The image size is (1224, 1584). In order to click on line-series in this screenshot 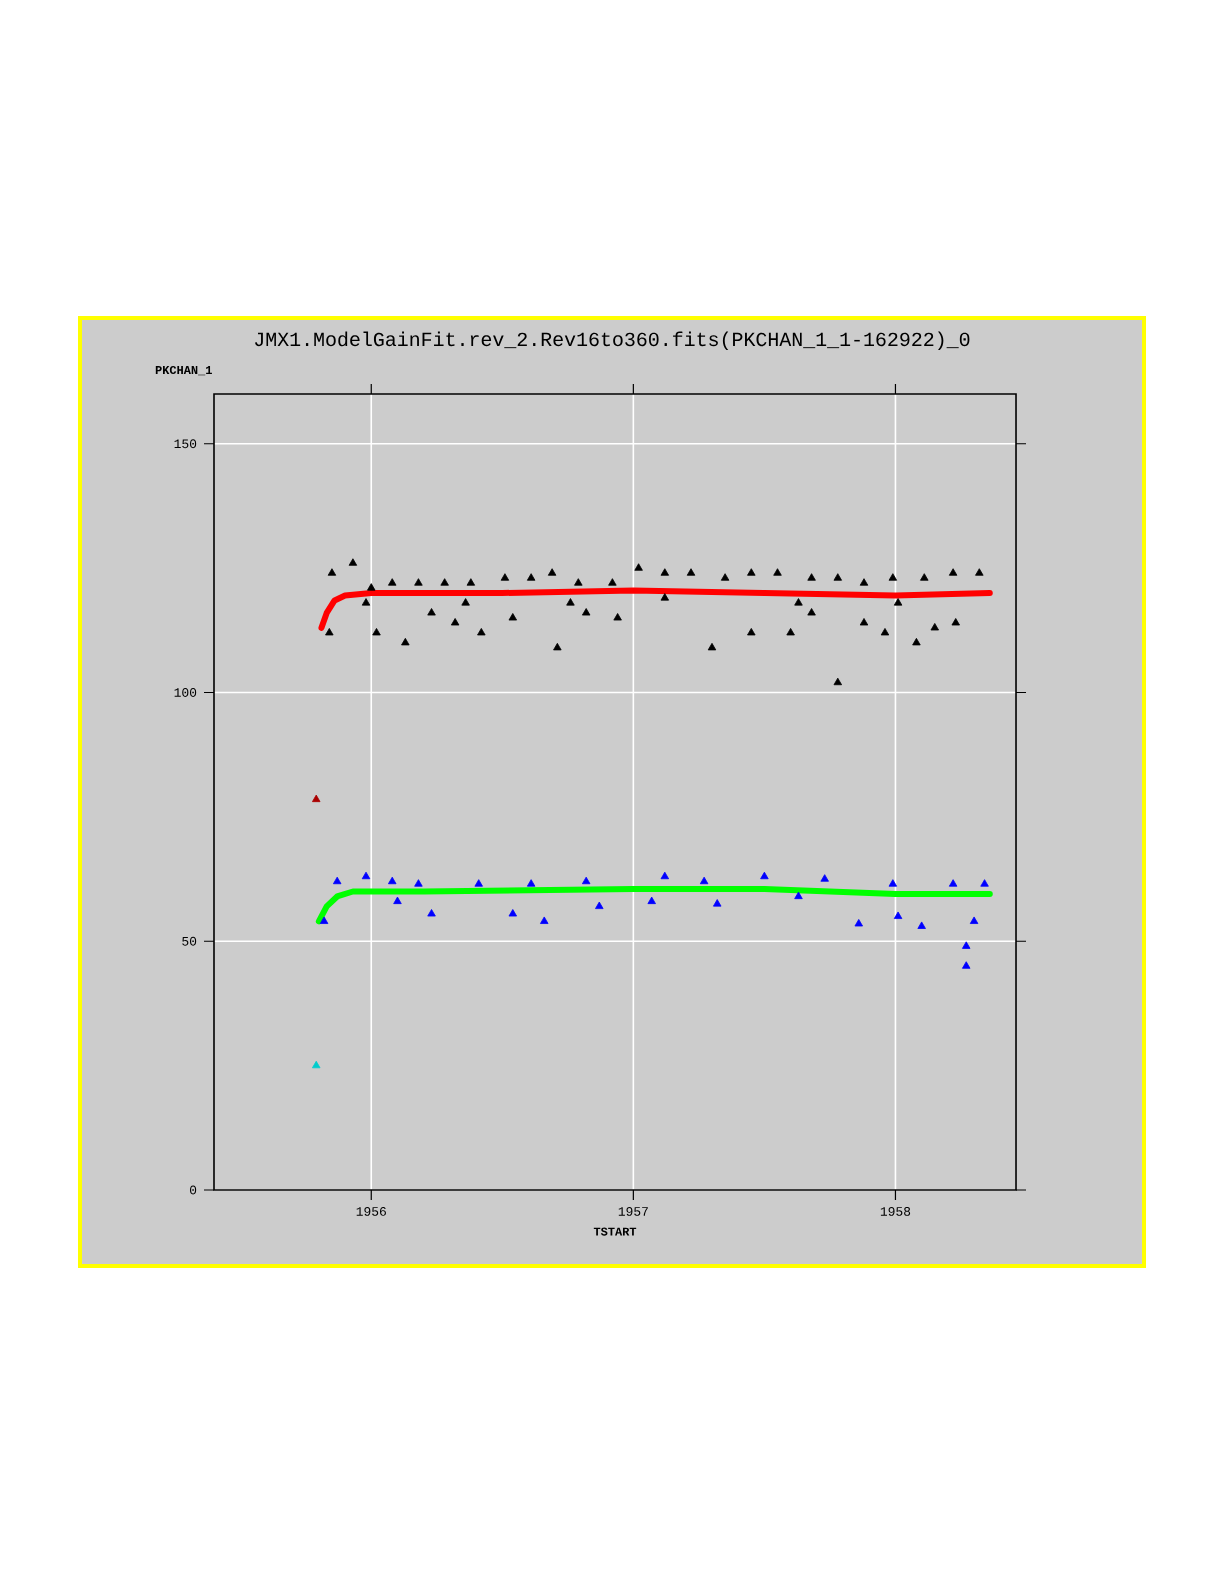, I will do `click(654, 905)`.